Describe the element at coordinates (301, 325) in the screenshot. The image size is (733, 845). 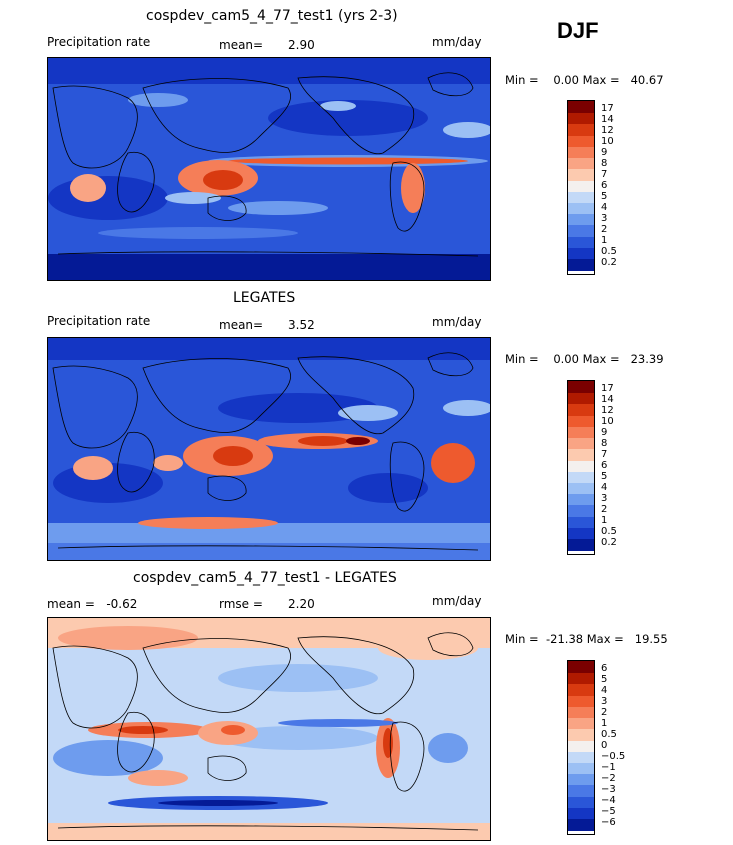
I see `panel2-mean-value: 3.52` at that location.